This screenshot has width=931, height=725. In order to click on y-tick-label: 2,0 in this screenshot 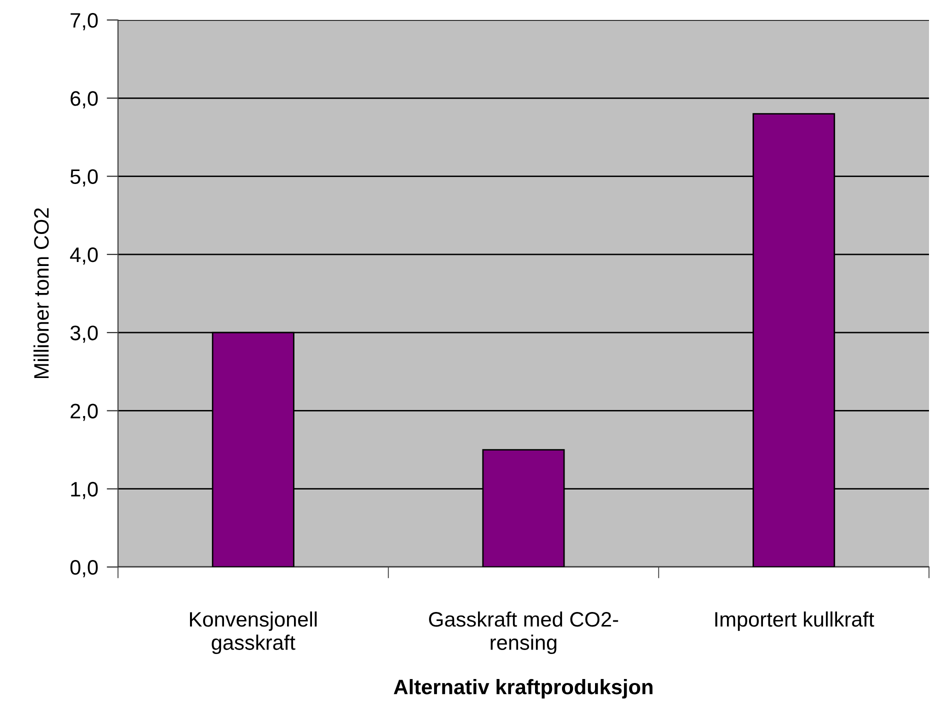, I will do `click(84, 412)`.